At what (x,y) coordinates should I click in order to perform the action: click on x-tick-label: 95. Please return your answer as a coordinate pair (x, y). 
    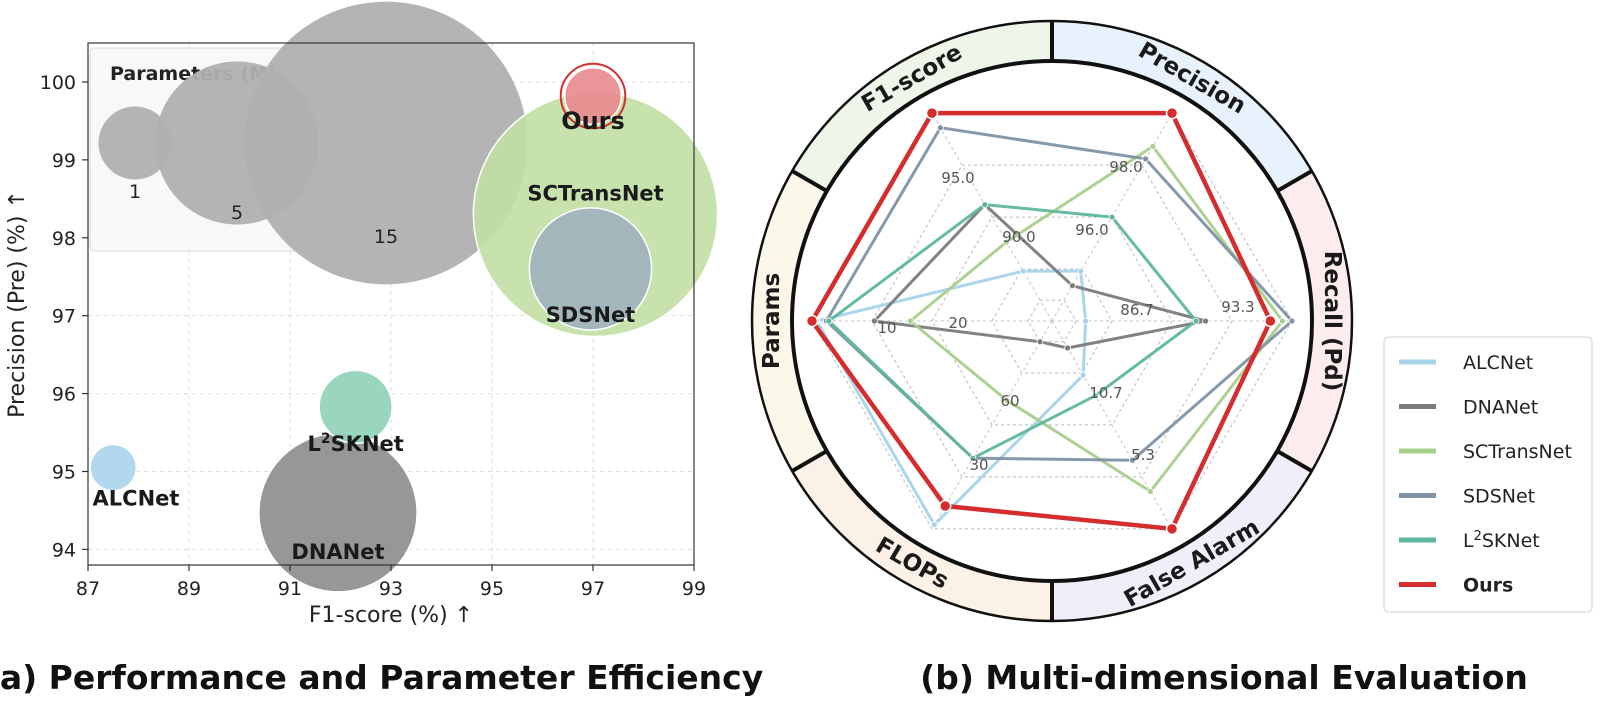
    Looking at the image, I should click on (492, 589).